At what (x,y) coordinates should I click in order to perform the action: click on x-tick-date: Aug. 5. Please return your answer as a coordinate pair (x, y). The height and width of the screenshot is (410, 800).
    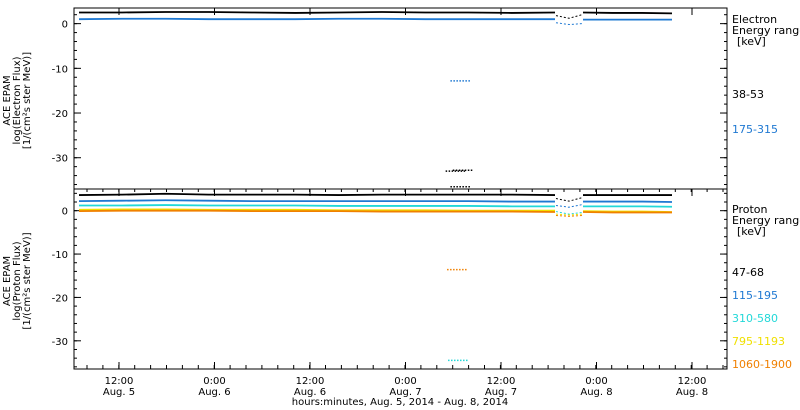
    Looking at the image, I should click on (119, 392).